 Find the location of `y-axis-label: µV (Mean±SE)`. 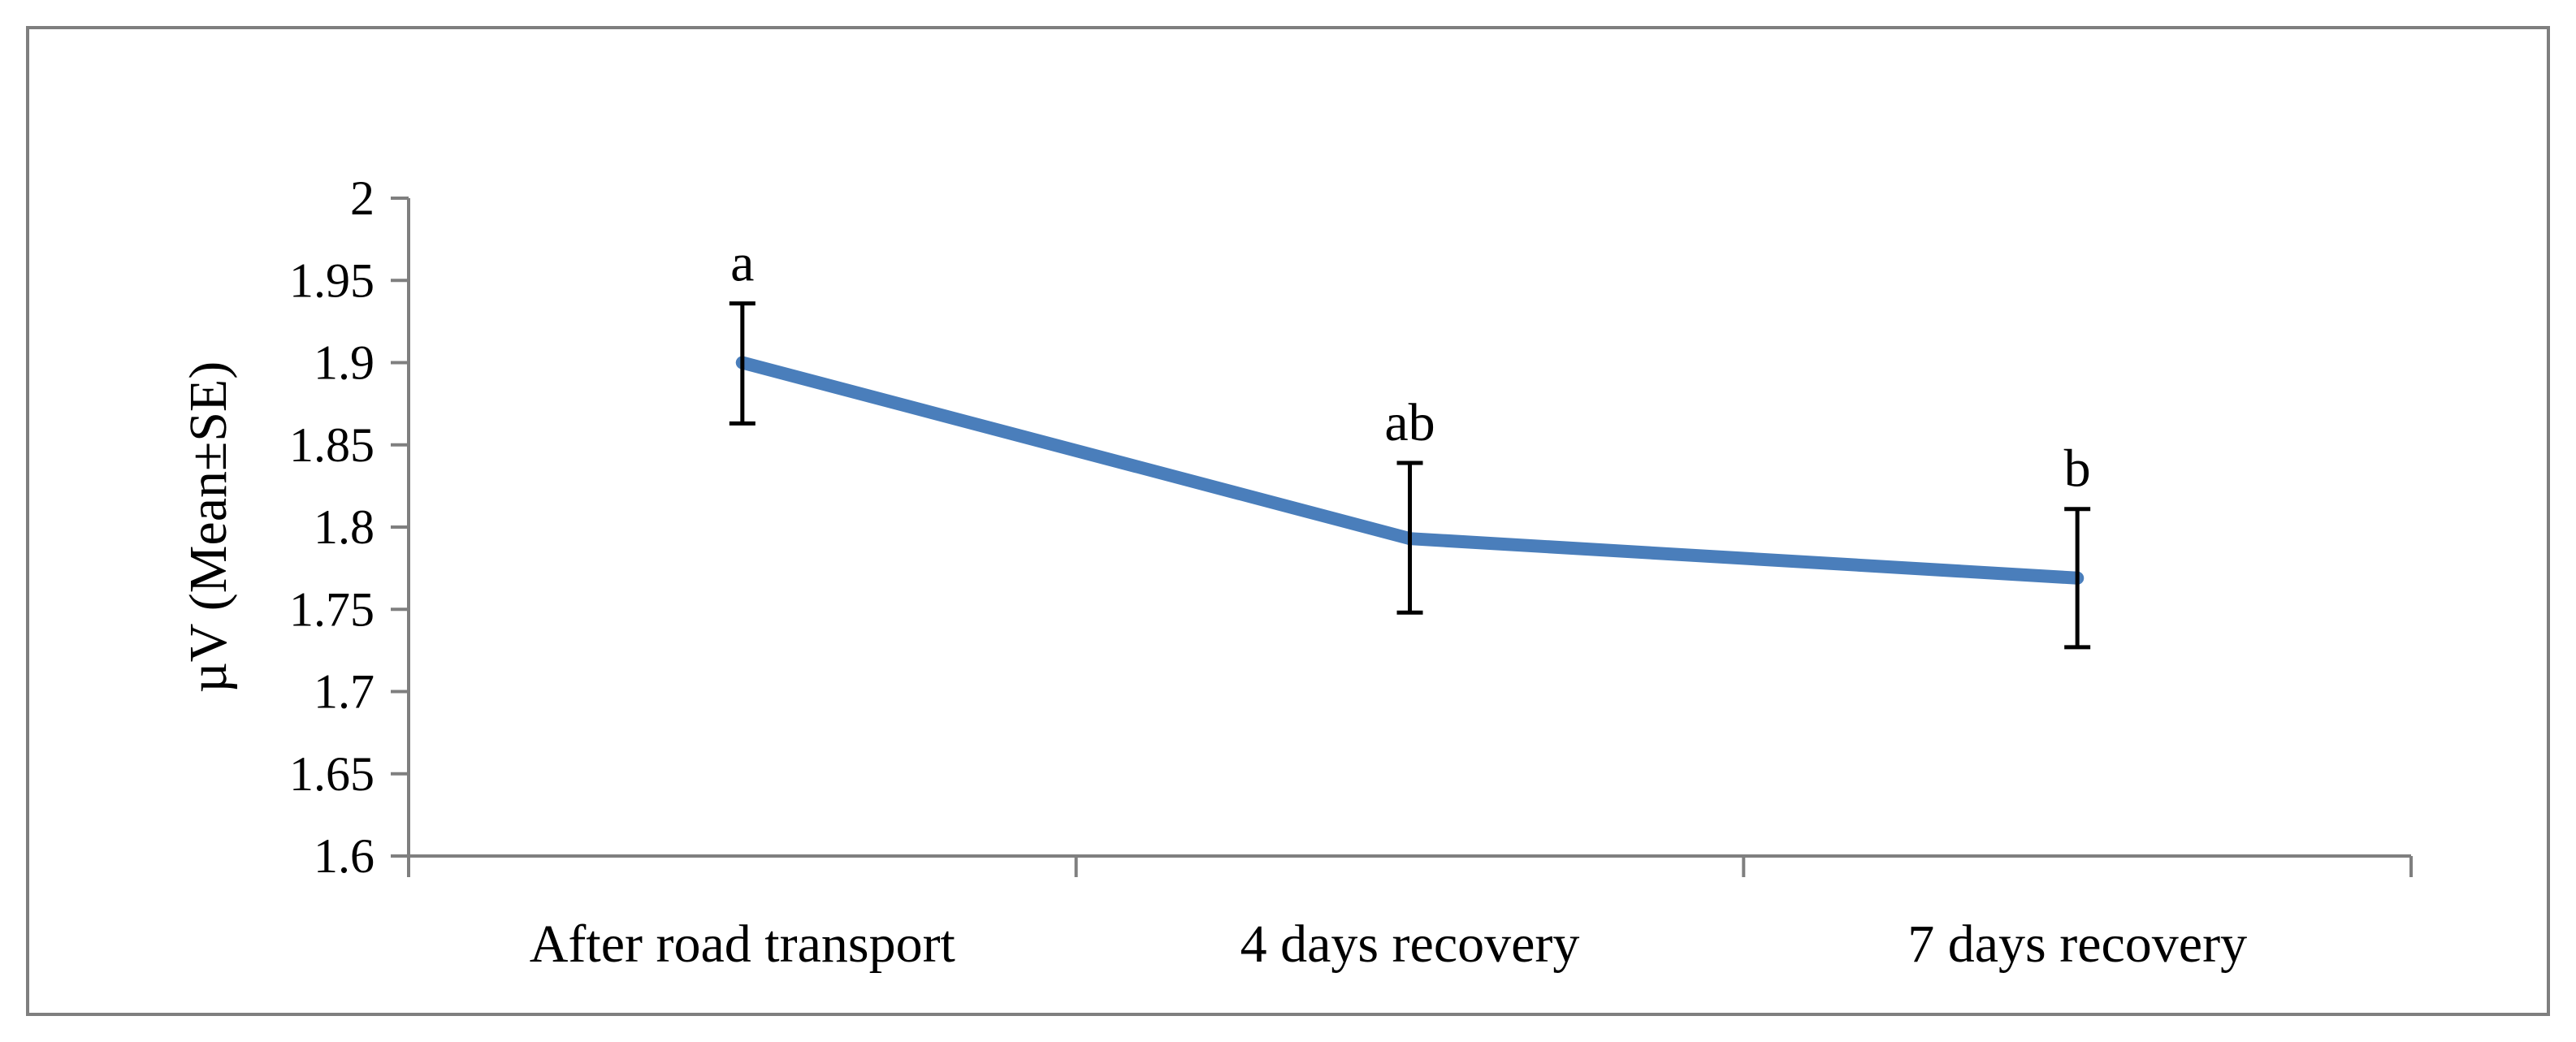

y-axis-label: µV (Mean±SE) is located at coordinates (208, 527).